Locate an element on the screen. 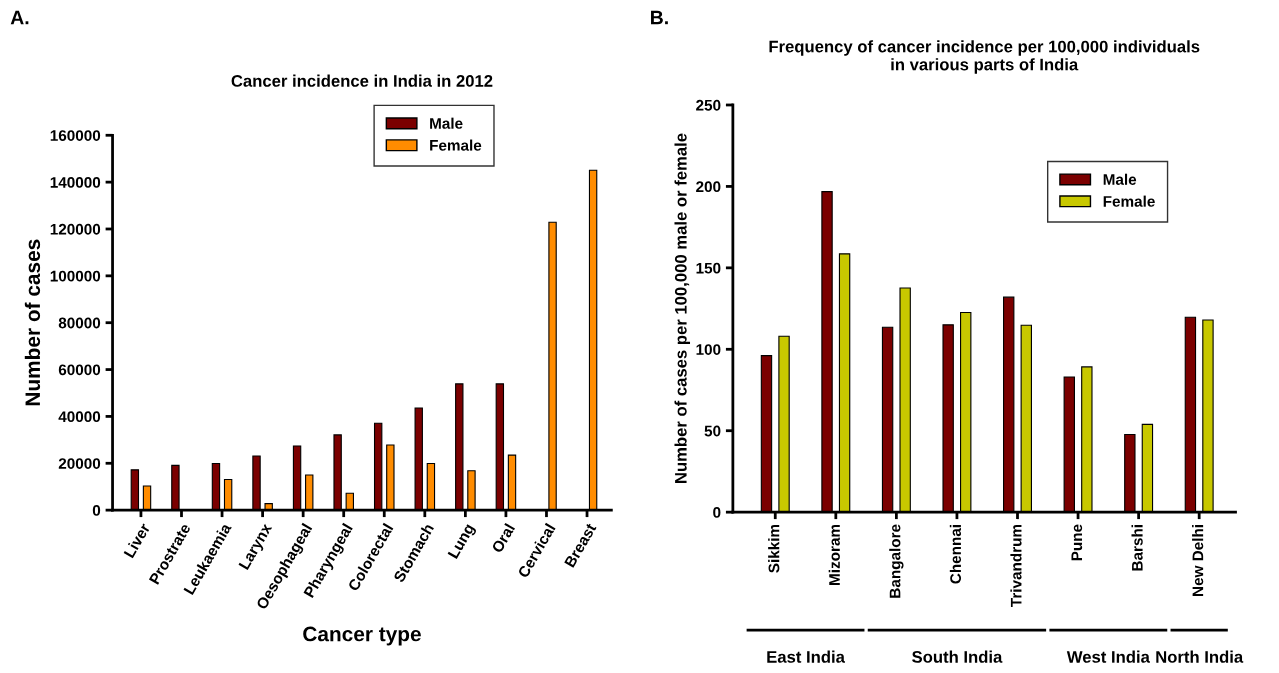  text: North India is located at coordinates (1200, 656).